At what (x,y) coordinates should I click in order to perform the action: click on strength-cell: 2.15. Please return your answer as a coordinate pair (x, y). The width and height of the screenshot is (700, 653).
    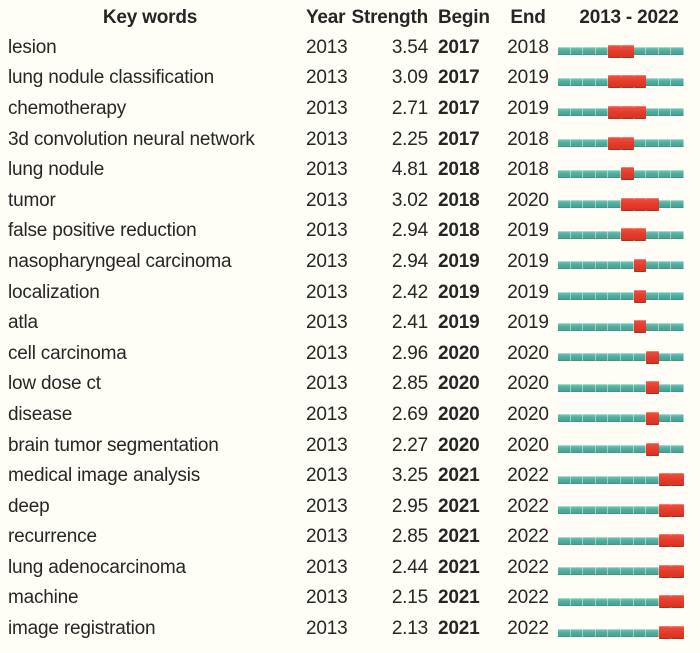
    Looking at the image, I should click on (409, 598).